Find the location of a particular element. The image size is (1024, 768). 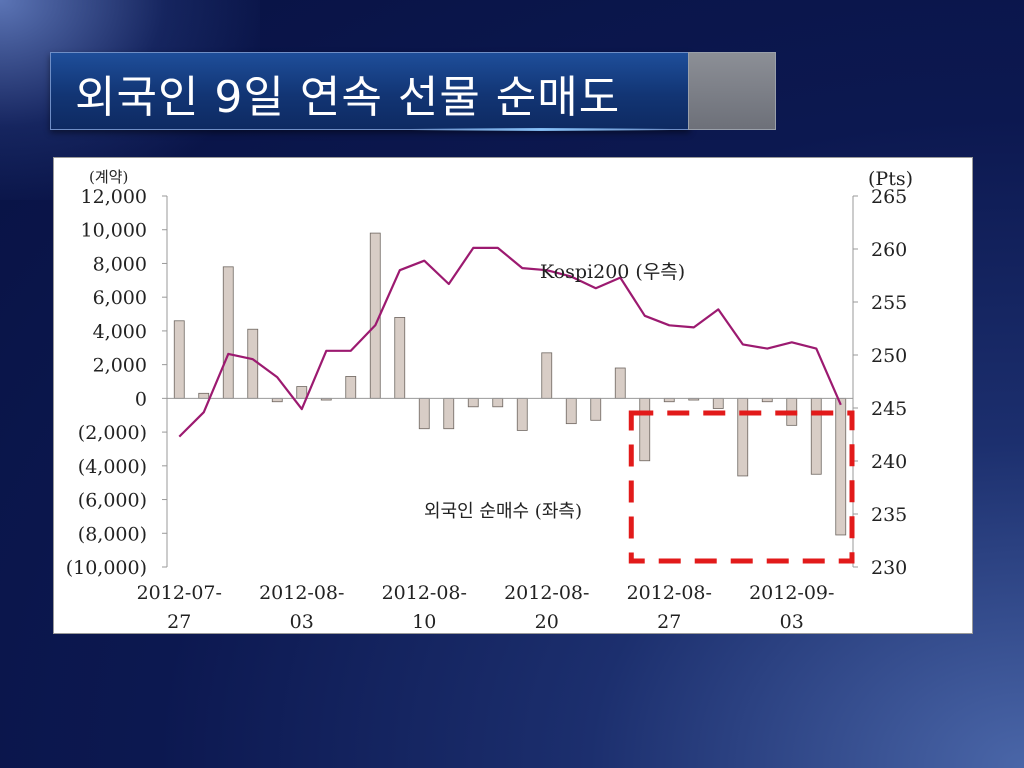

right-tick-label: 260 is located at coordinates (889, 250).